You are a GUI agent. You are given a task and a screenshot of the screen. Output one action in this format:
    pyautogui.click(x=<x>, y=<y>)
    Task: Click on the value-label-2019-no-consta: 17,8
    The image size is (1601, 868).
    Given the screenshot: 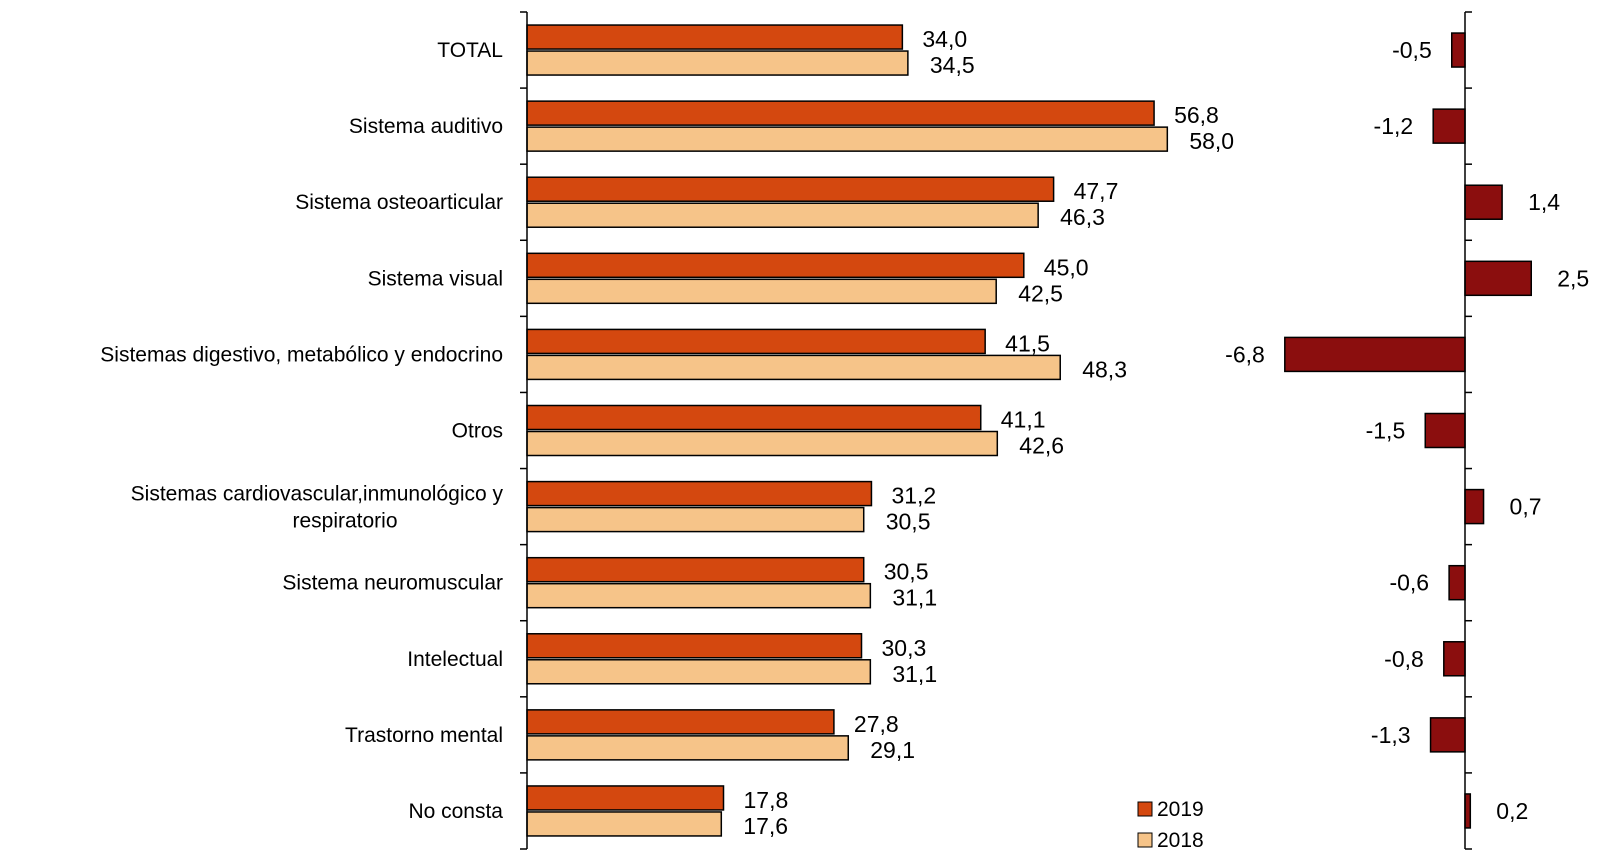 What is the action you would take?
    pyautogui.click(x=766, y=800)
    